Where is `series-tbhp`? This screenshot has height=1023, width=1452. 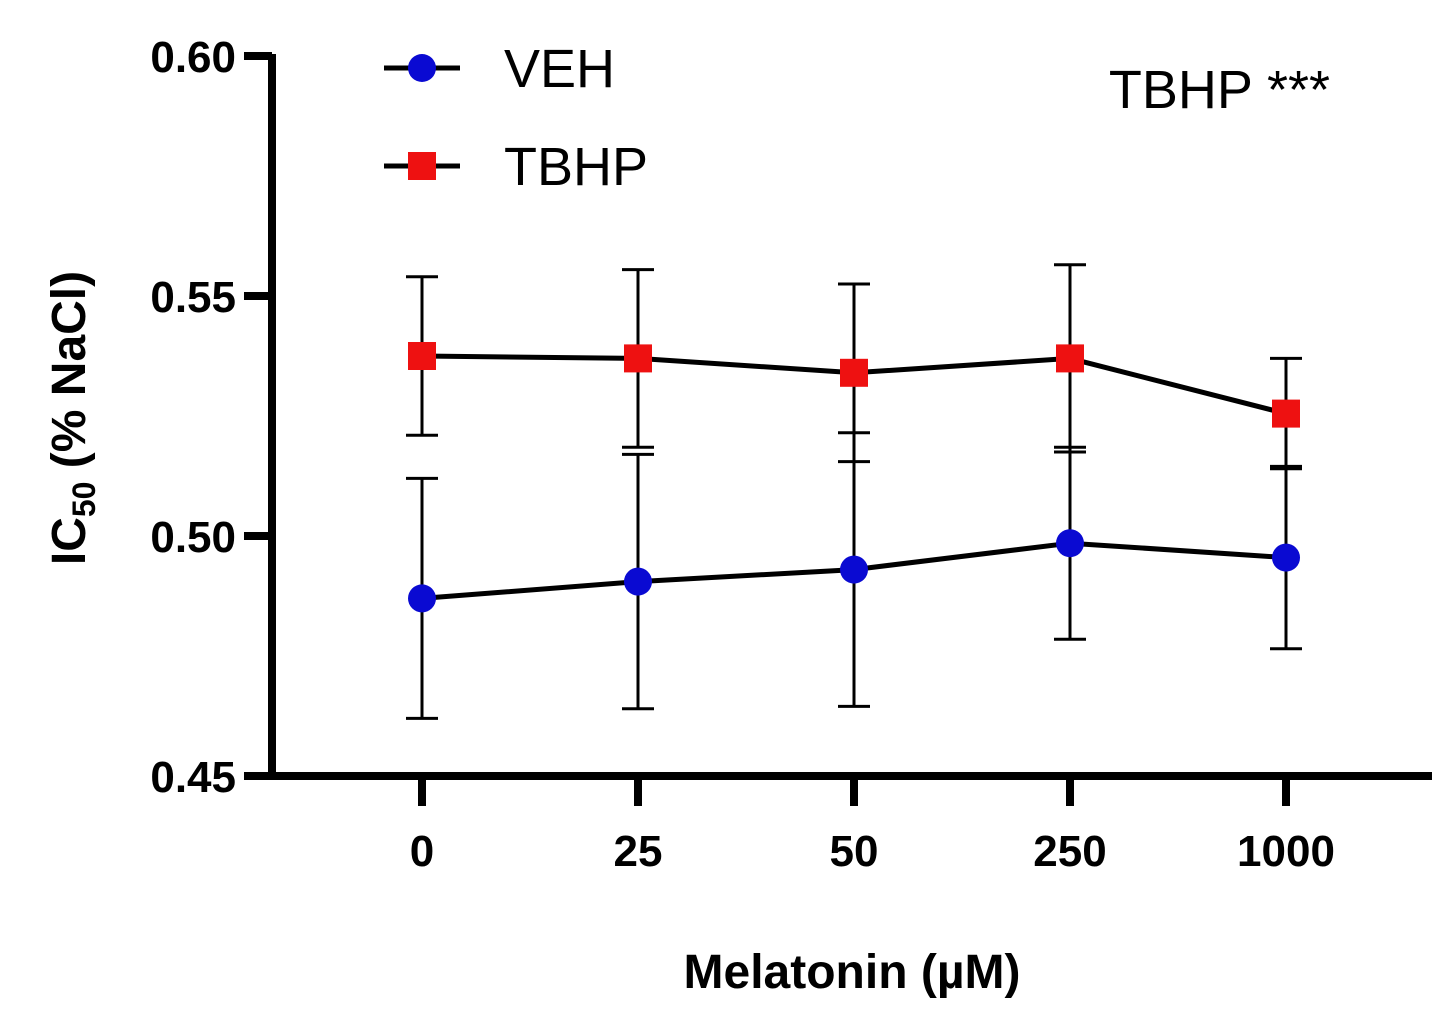 series-tbhp is located at coordinates (854, 367).